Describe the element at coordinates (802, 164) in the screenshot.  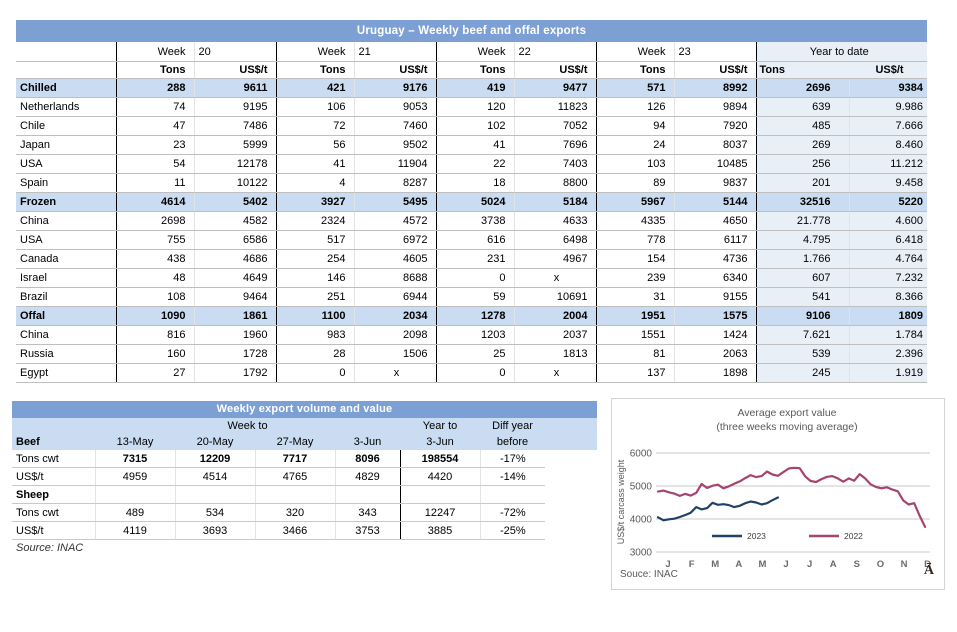
I see `table-cell: 256` at that location.